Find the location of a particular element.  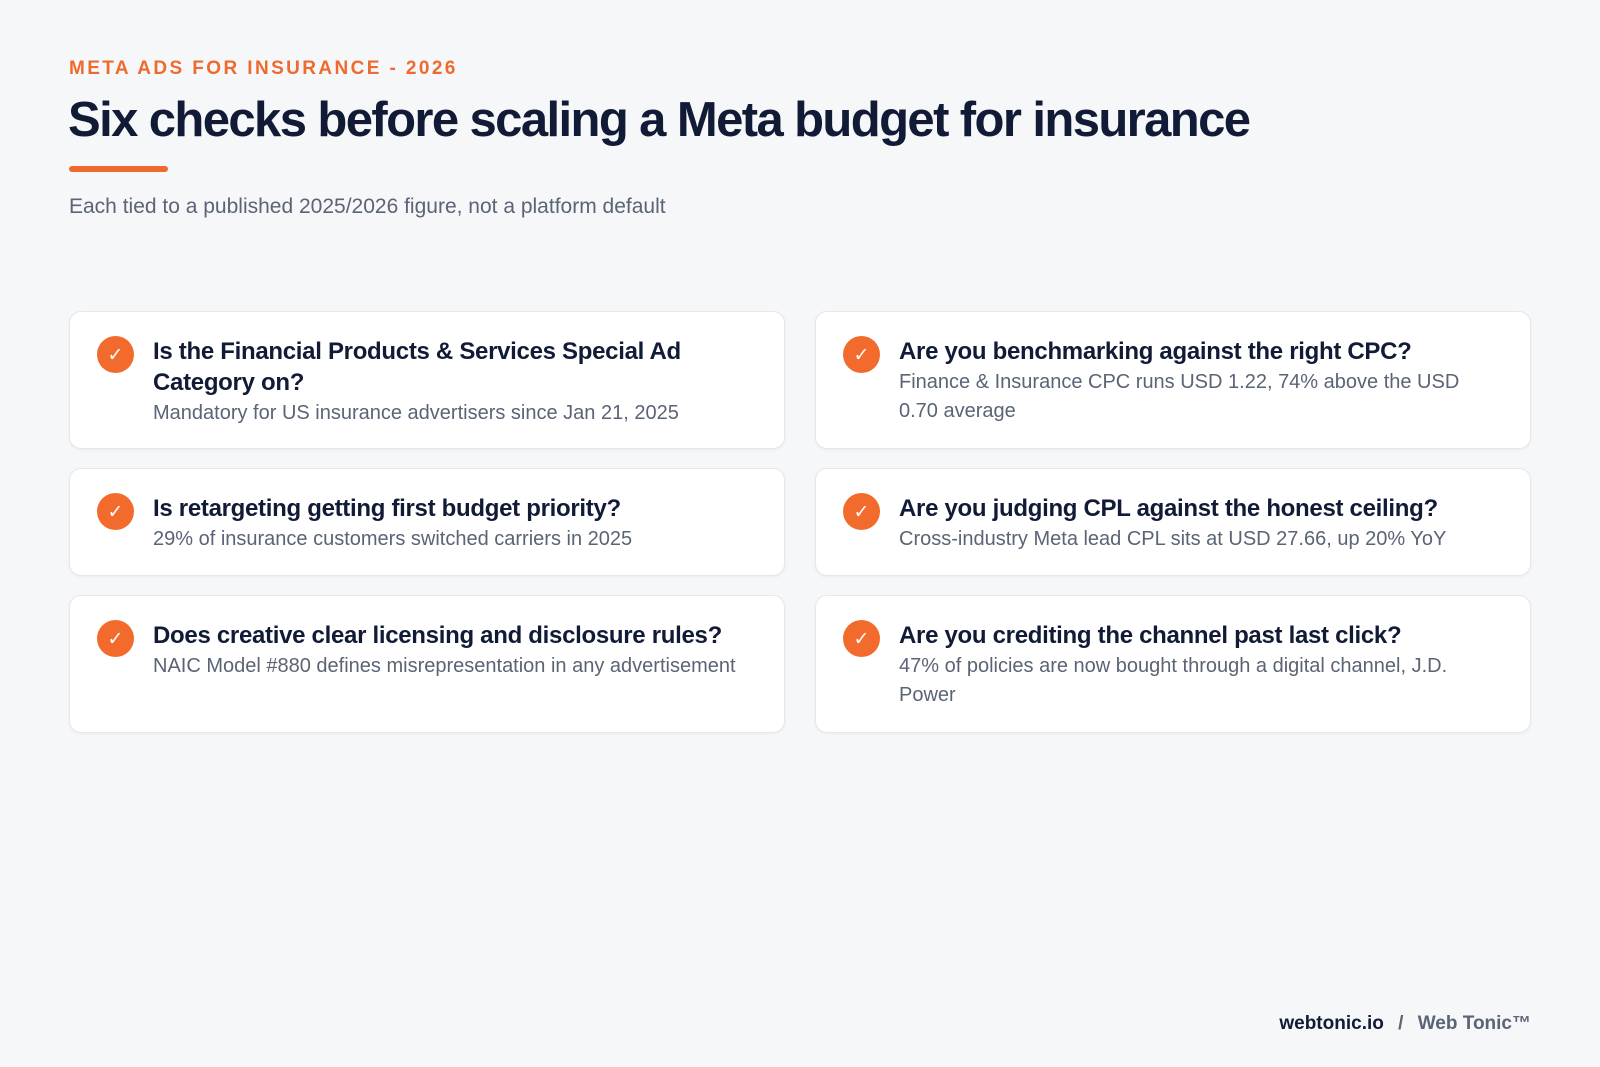

footer-credit: webtonic.io / Web Tonic™ is located at coordinates (1405, 1024).